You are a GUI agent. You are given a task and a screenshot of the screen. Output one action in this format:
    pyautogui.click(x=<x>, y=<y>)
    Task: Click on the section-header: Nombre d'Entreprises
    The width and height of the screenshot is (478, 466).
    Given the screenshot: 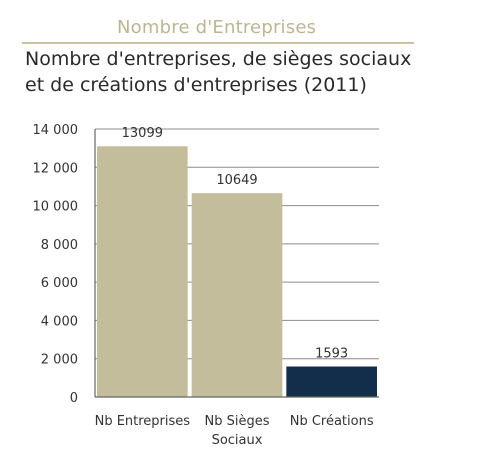 What is the action you would take?
    pyautogui.click(x=218, y=29)
    